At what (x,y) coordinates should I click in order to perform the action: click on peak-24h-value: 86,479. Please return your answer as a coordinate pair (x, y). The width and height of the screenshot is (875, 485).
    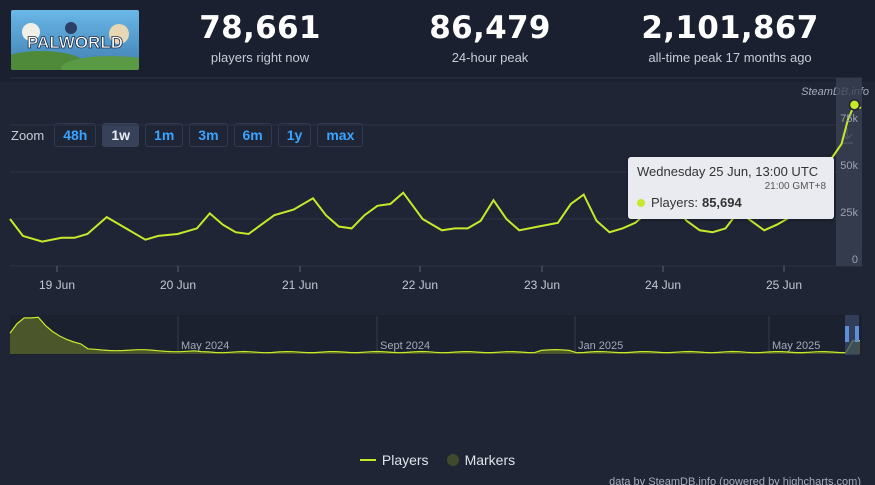
    Looking at the image, I should click on (490, 28).